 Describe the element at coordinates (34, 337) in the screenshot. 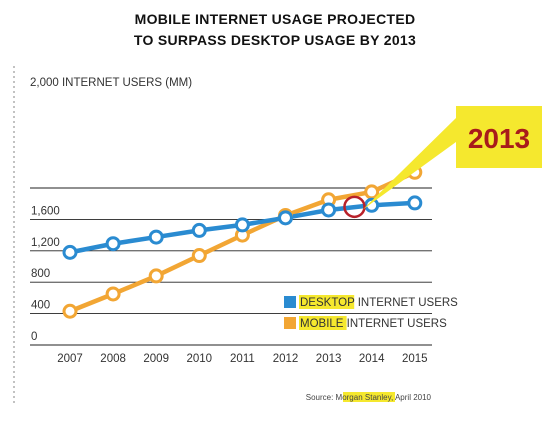

I see `y-tick-label: 0` at that location.